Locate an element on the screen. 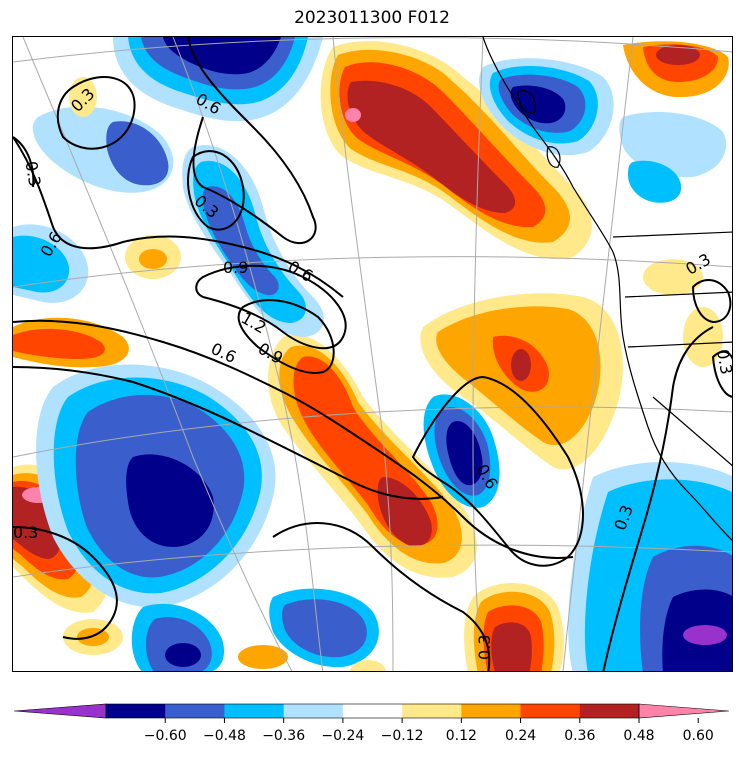 This screenshot has width=744, height=761. colorbar-extend-high is located at coordinates (684, 711).